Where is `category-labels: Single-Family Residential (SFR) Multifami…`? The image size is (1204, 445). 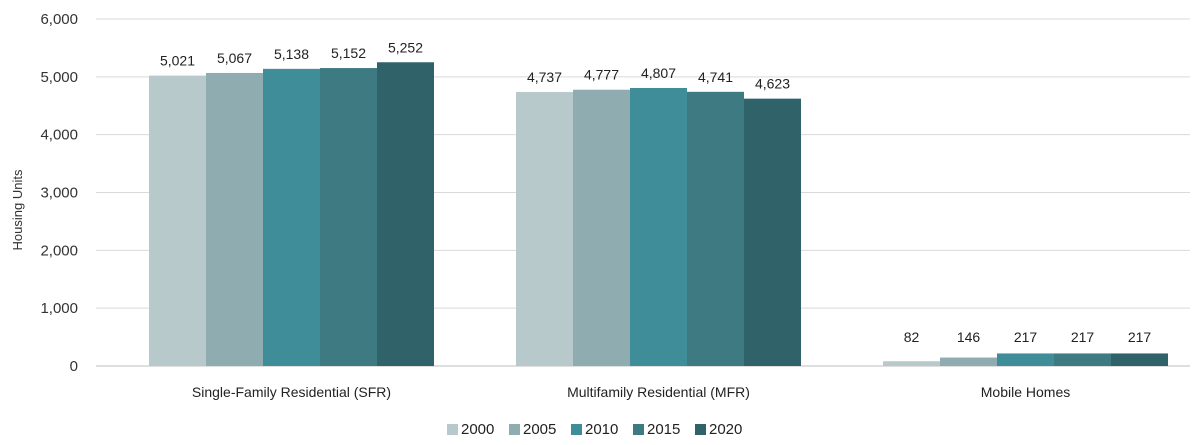
category-labels: Single-Family Residential (SFR) Multifami… is located at coordinates (631, 392).